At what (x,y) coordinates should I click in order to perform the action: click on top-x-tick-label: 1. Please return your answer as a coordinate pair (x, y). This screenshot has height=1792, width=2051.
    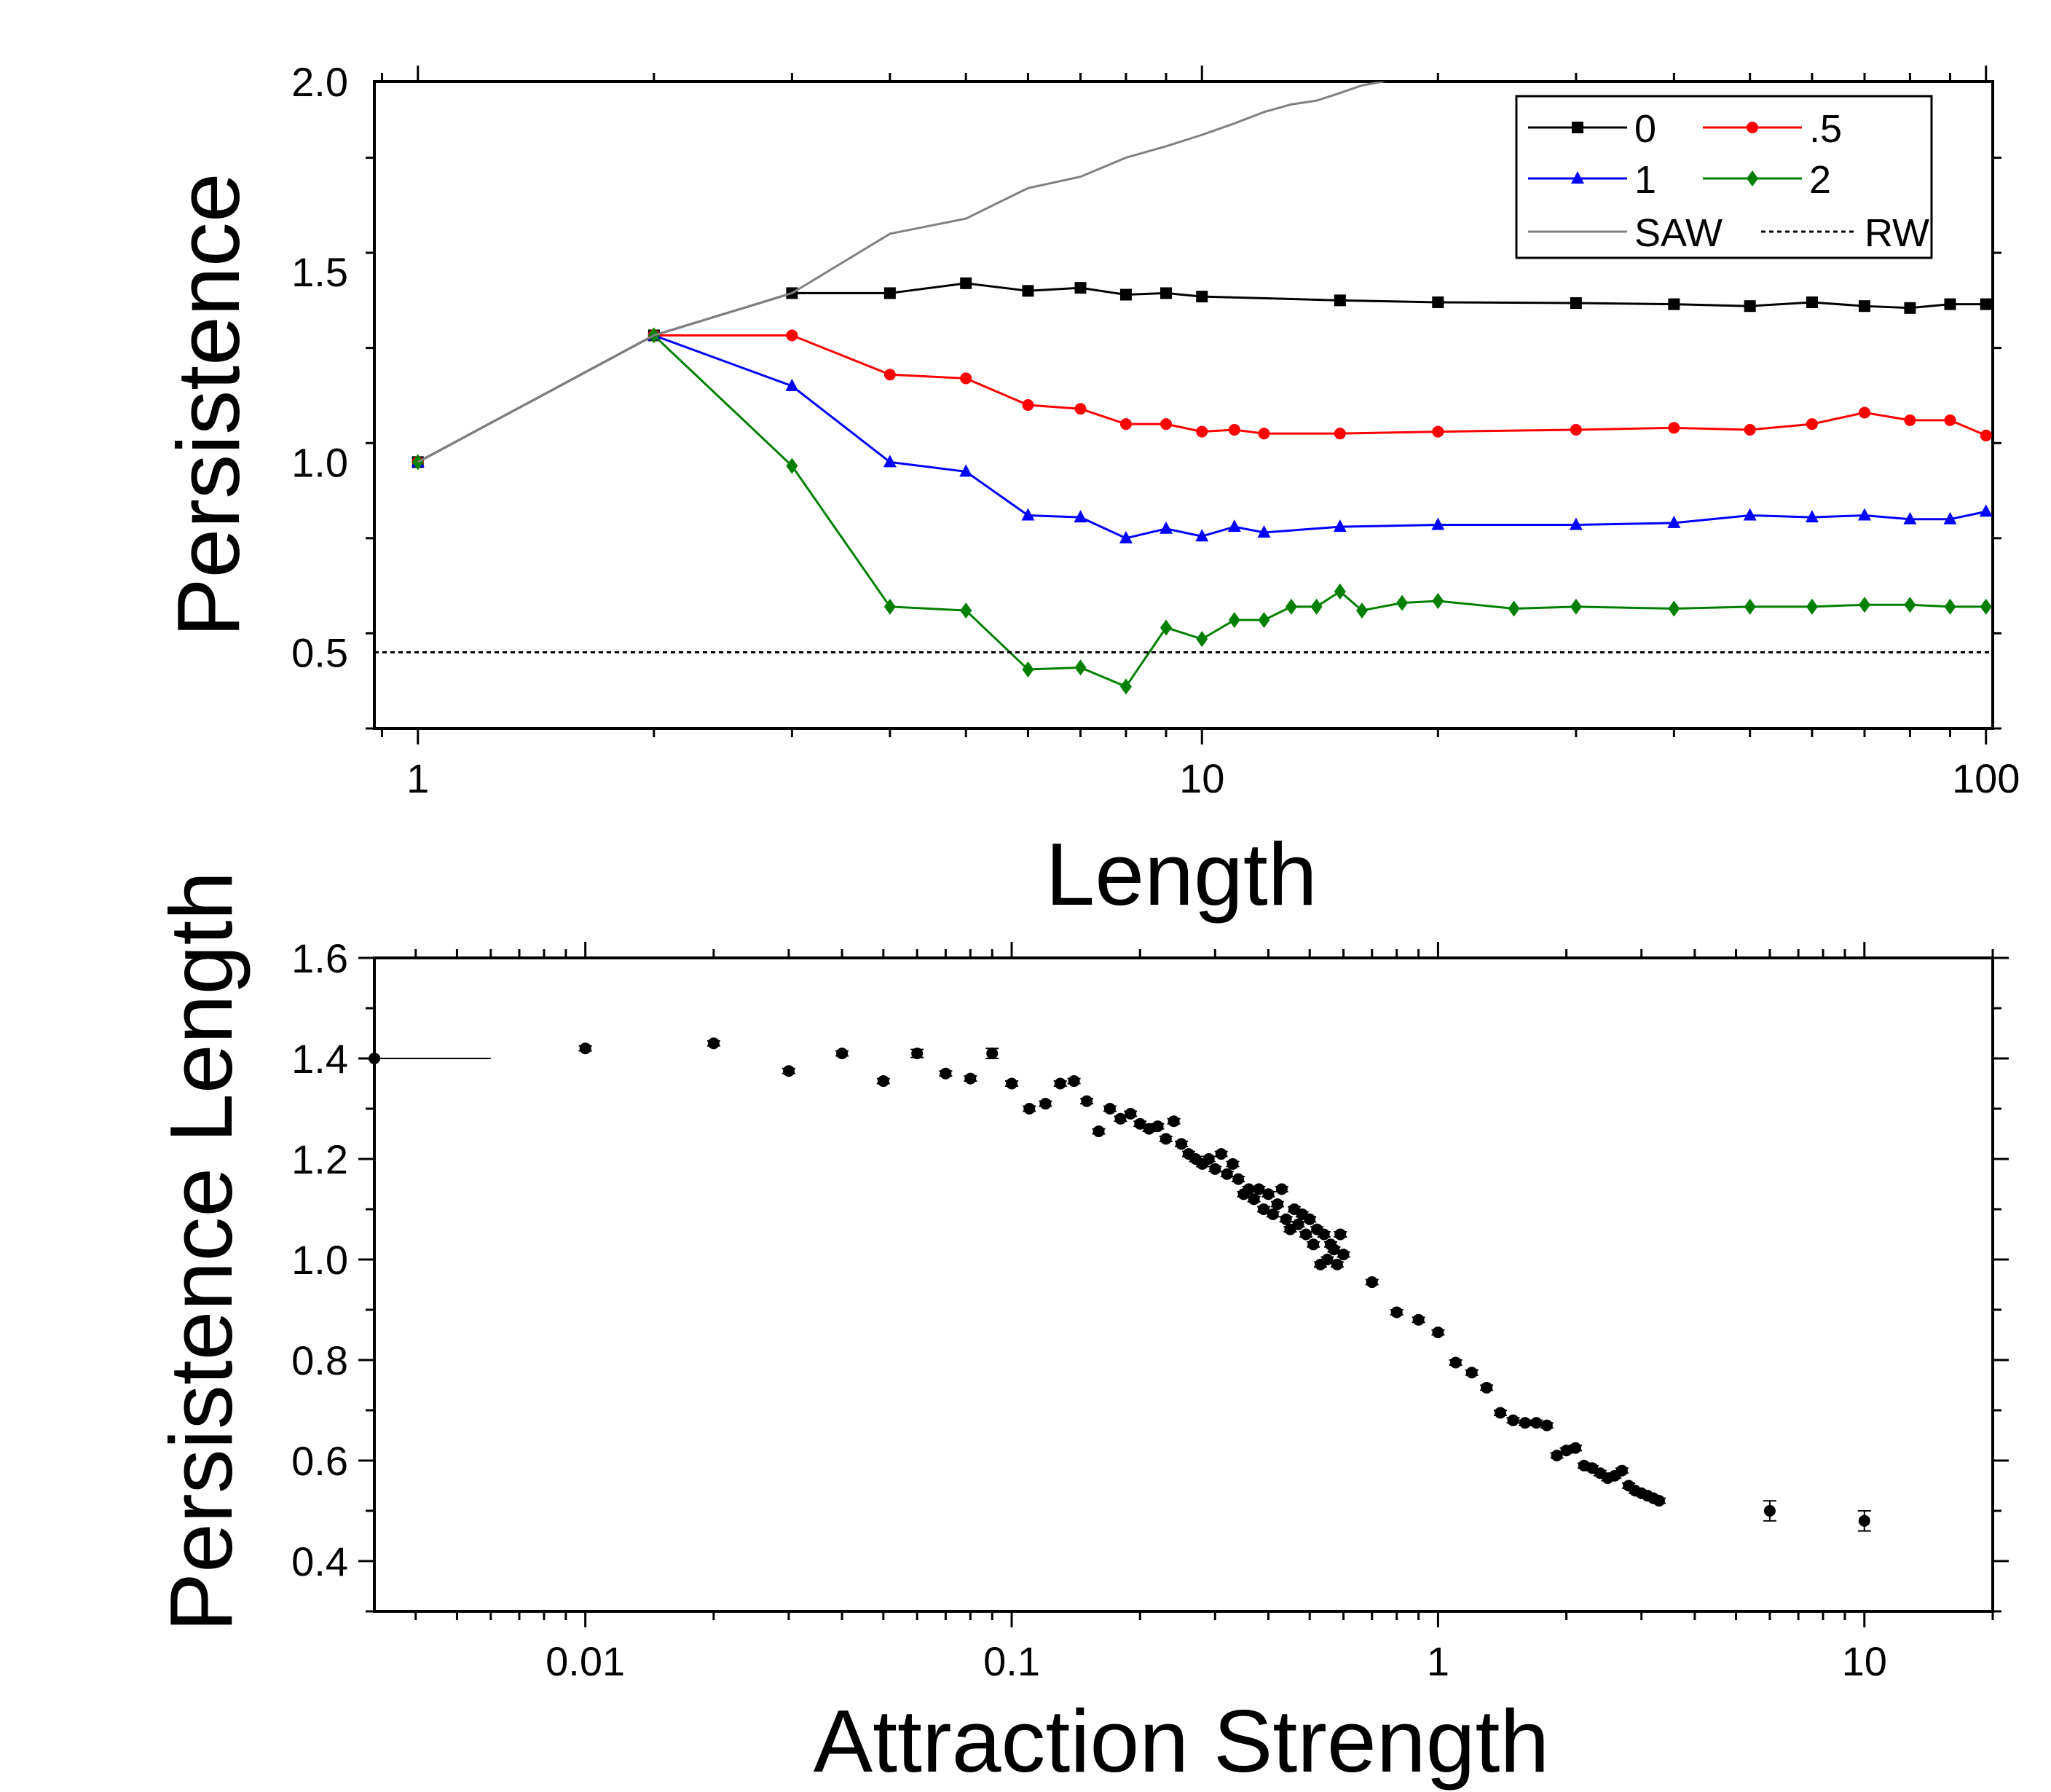
    Looking at the image, I should click on (417, 778).